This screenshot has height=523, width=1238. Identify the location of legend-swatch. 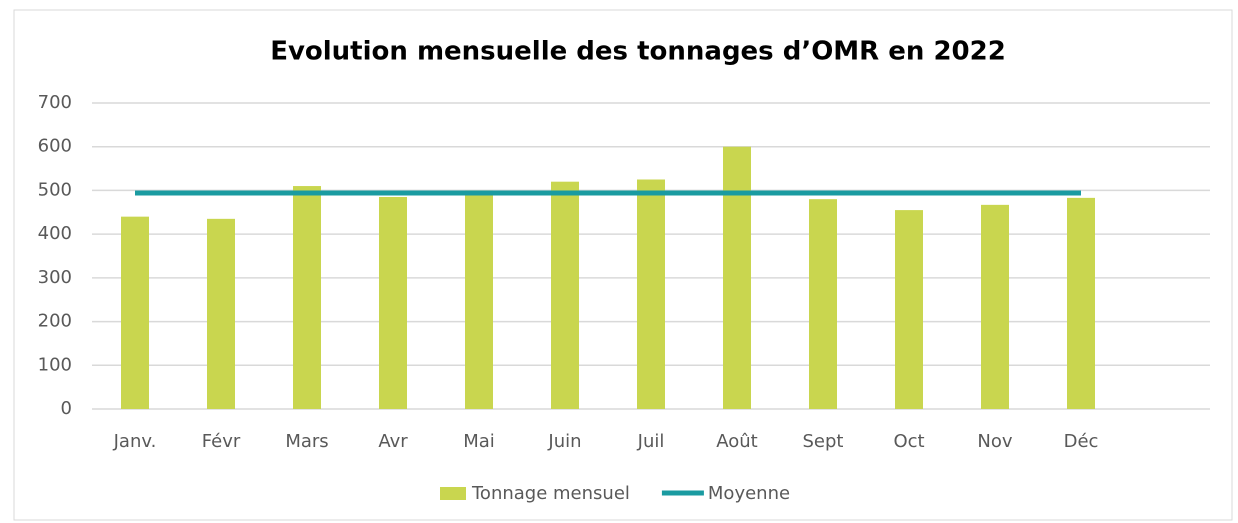
(453, 493).